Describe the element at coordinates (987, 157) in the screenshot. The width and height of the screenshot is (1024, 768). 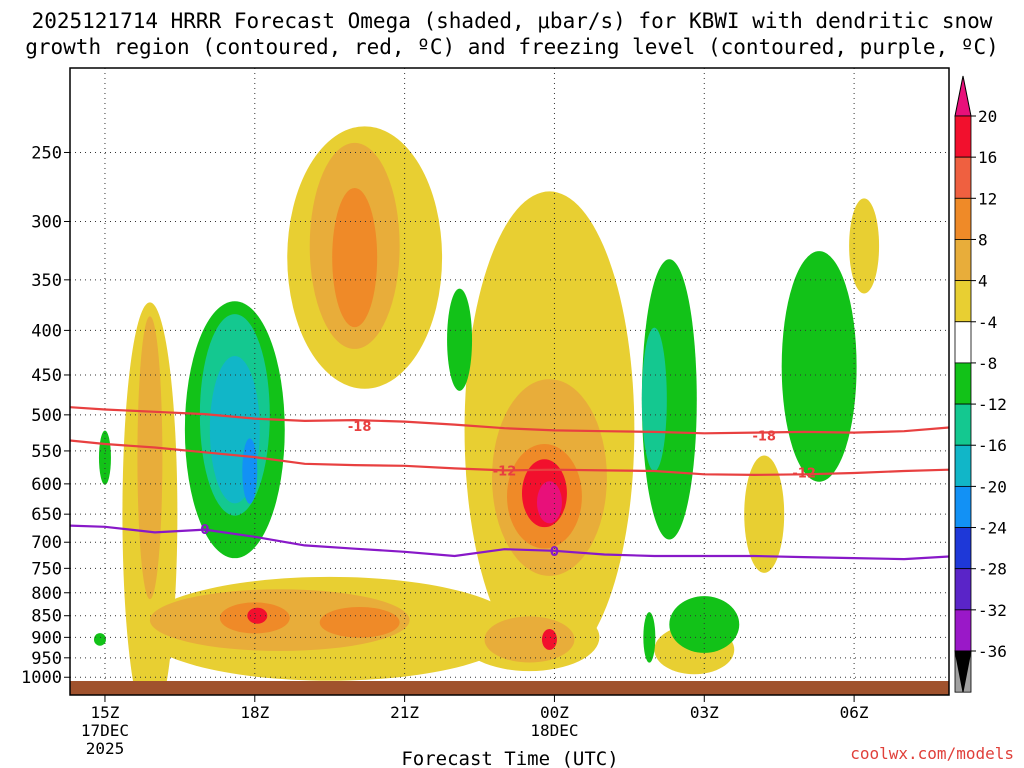
I see `colorbar-label-16: 16` at that location.